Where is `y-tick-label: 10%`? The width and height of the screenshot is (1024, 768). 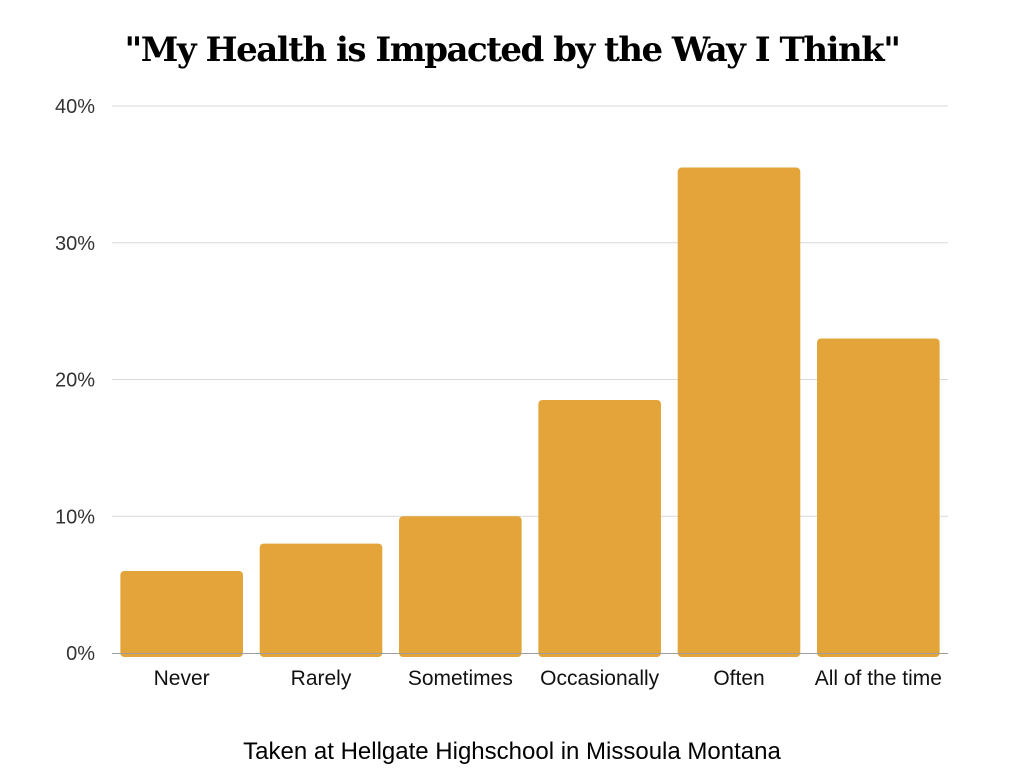 y-tick-label: 10% is located at coordinates (75, 517).